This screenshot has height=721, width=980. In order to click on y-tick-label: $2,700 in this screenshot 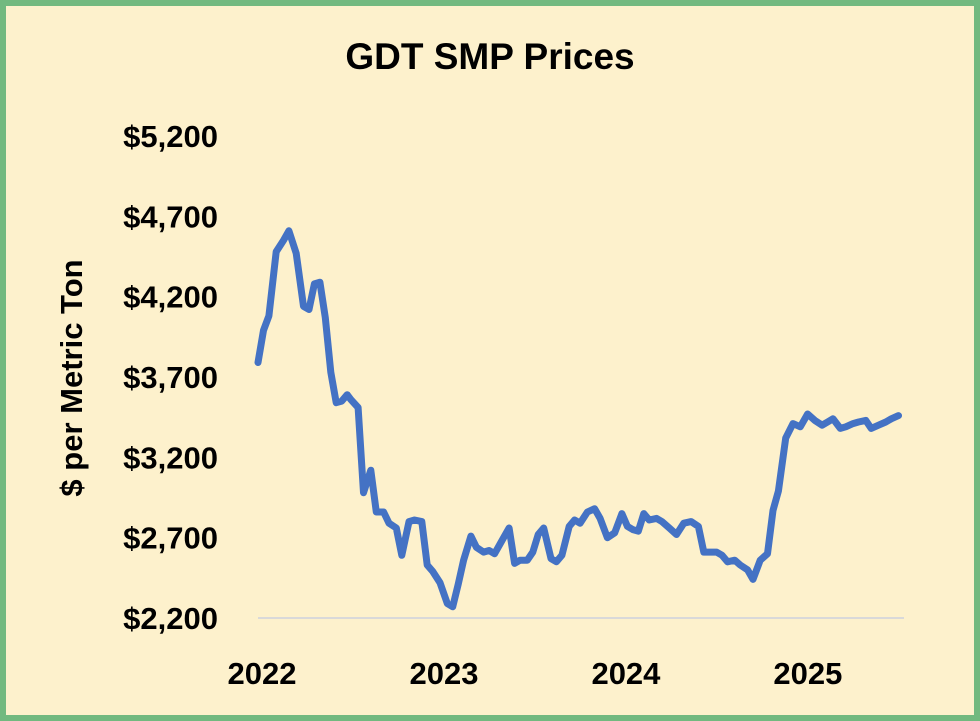, I will do `click(170, 538)`.